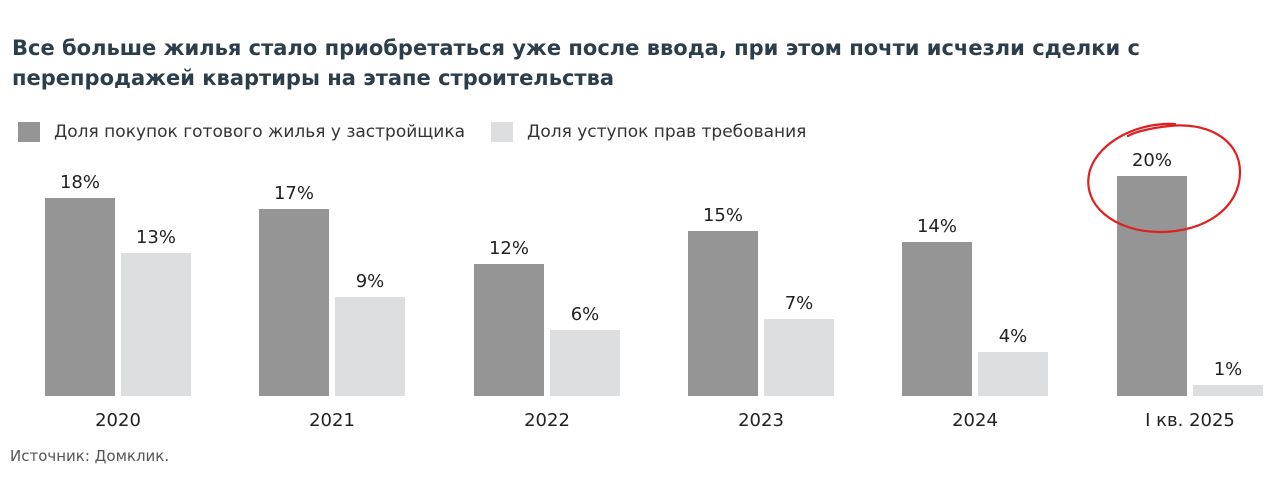 Image resolution: width=1280 pixels, height=484 pixels. What do you see at coordinates (547, 420) in the screenshot?
I see `x-tick-label-2: 2022` at bounding box center [547, 420].